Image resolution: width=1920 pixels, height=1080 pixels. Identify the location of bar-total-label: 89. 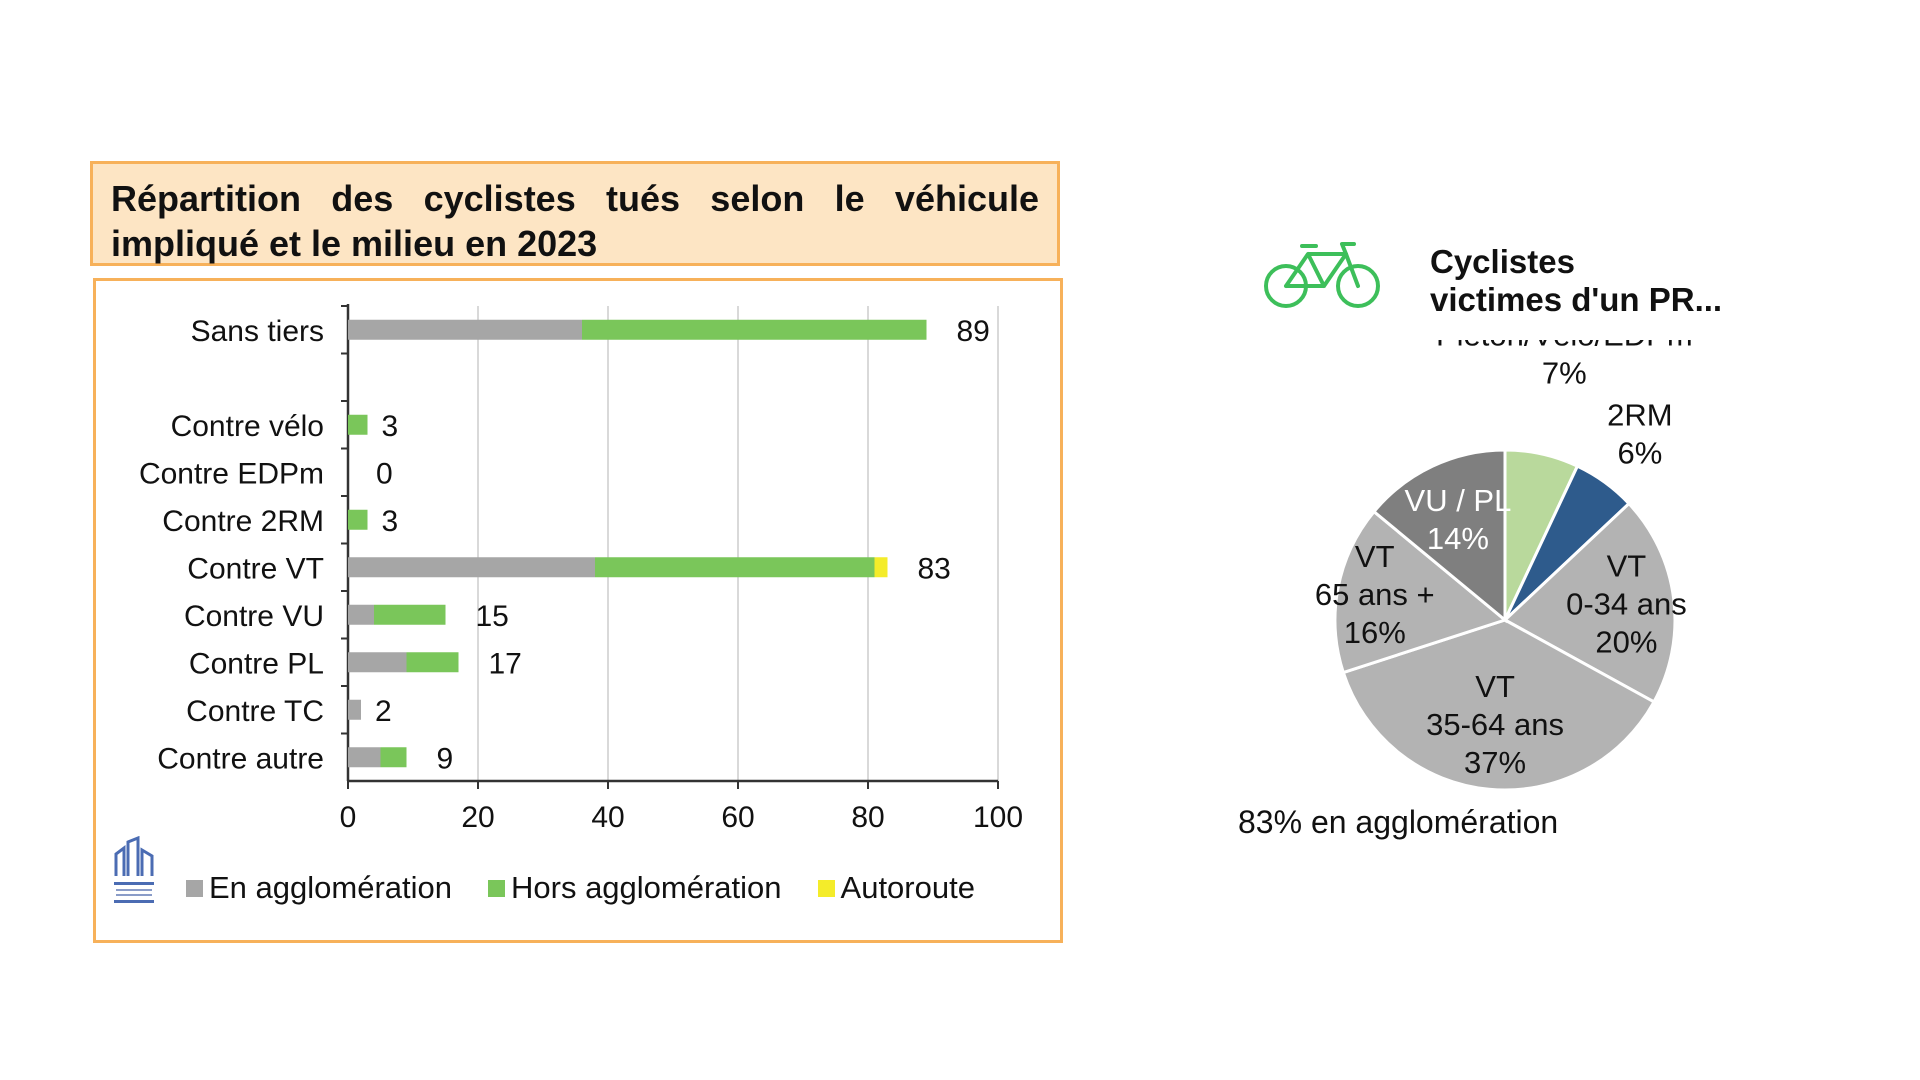
(973, 331).